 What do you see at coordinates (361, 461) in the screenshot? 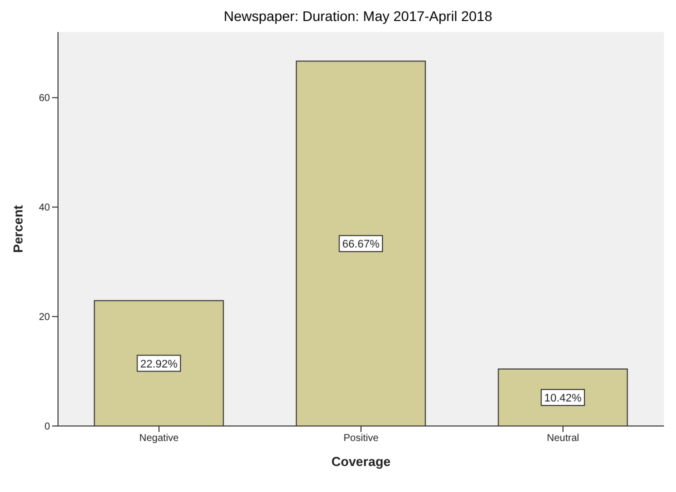
I see `x-axis-title: Coverage` at bounding box center [361, 461].